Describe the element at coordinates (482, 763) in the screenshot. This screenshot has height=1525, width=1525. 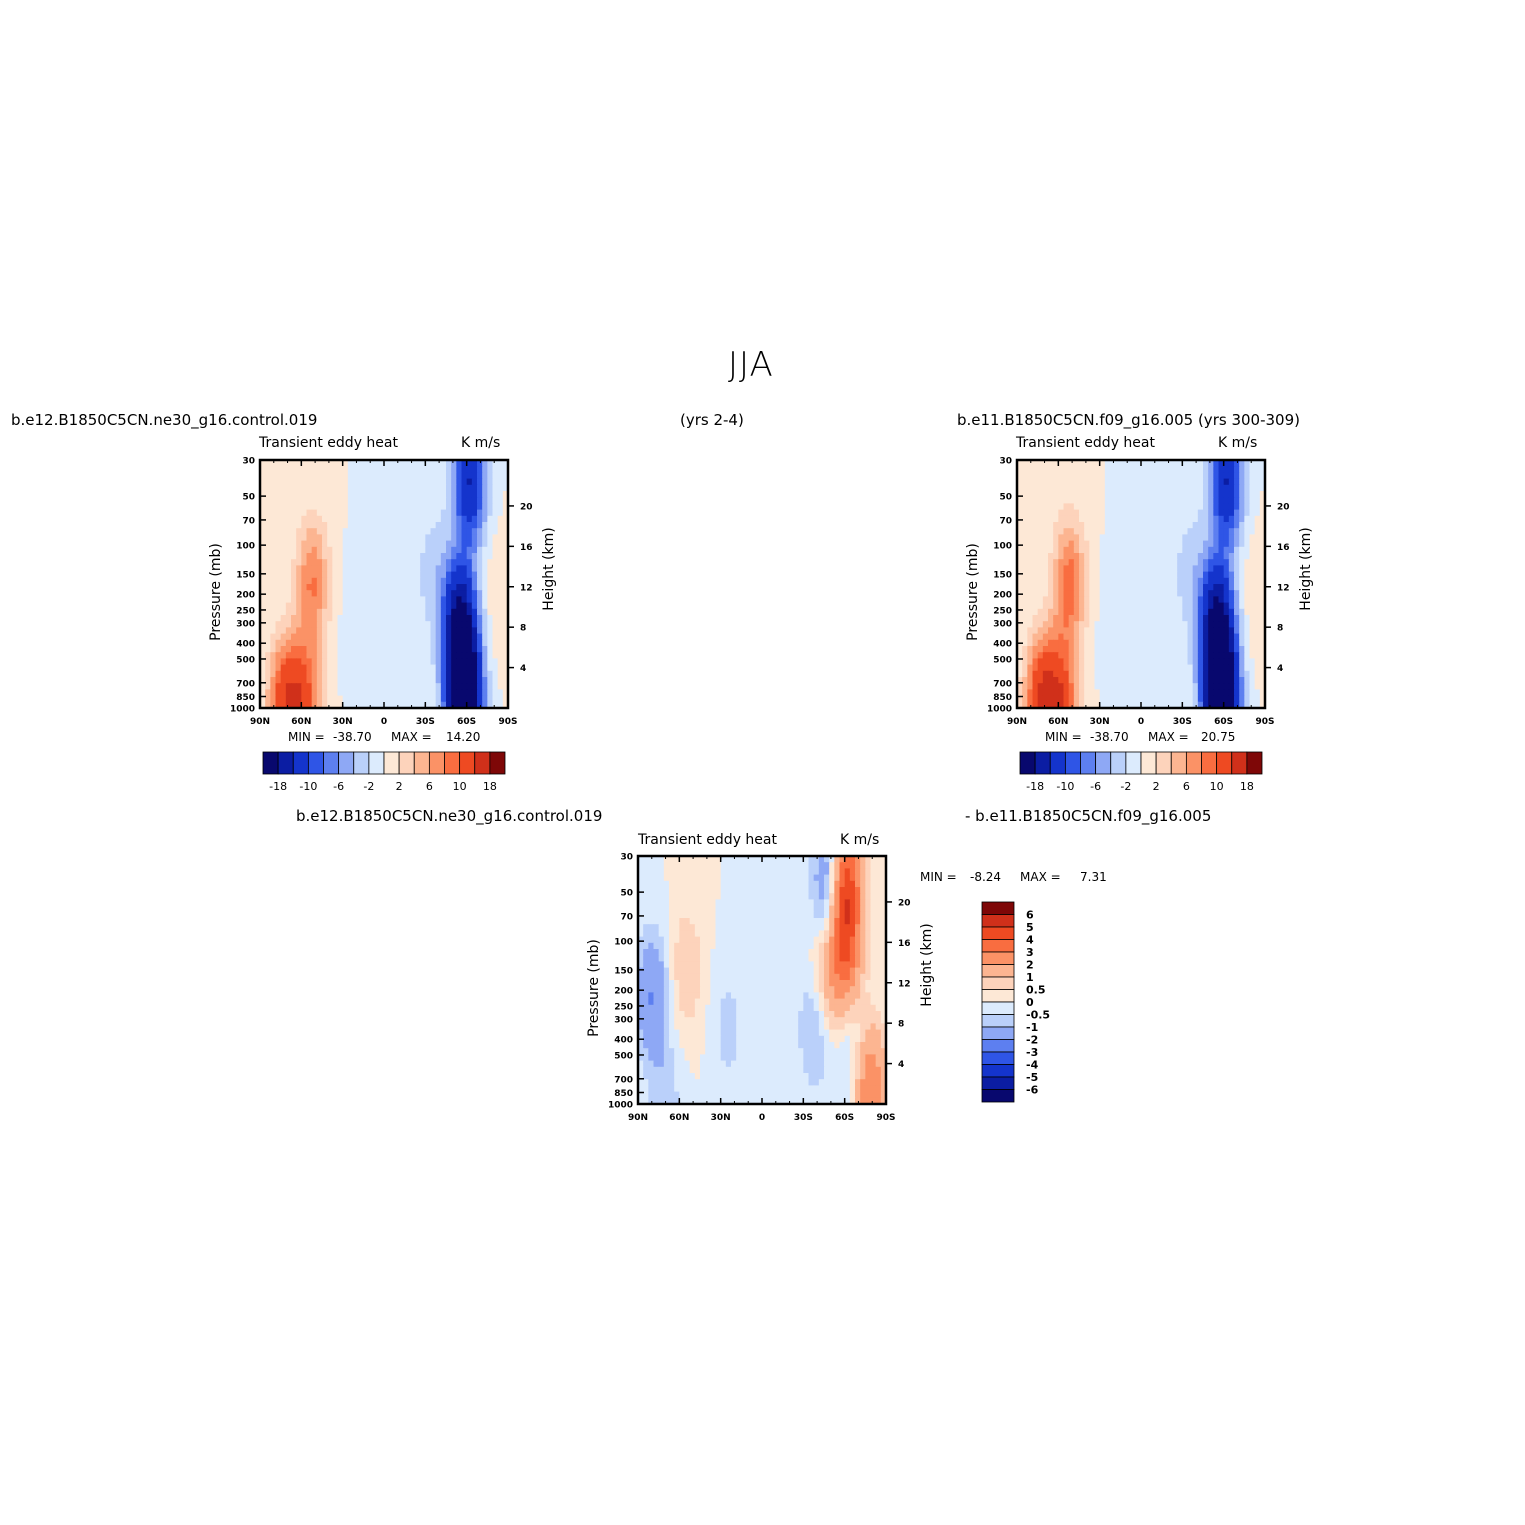
I see `colorbar-box` at that location.